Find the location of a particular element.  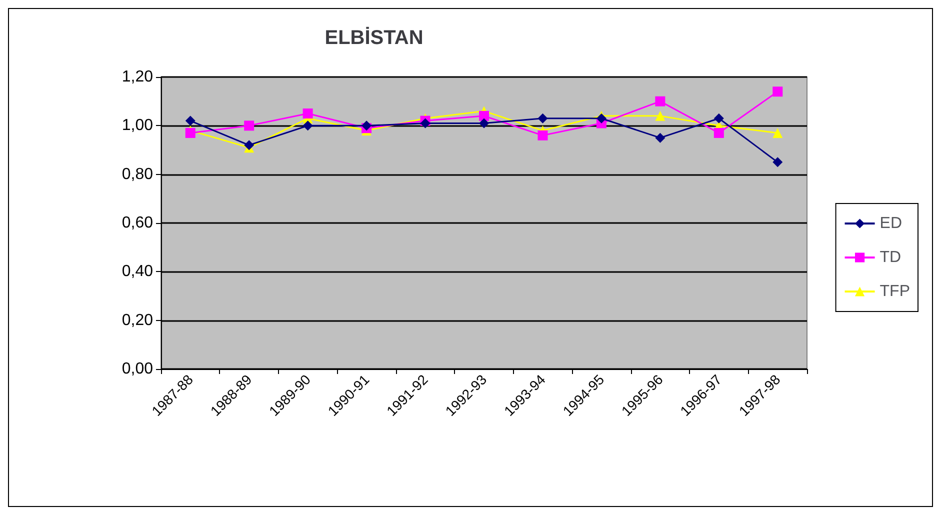

y-tick-label: 0,60 is located at coordinates (138, 223).